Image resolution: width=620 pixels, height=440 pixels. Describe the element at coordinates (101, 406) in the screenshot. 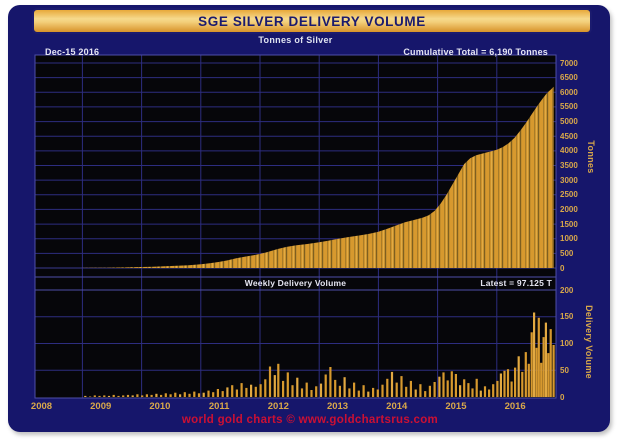

I see `year-tick-label: 2009` at that location.